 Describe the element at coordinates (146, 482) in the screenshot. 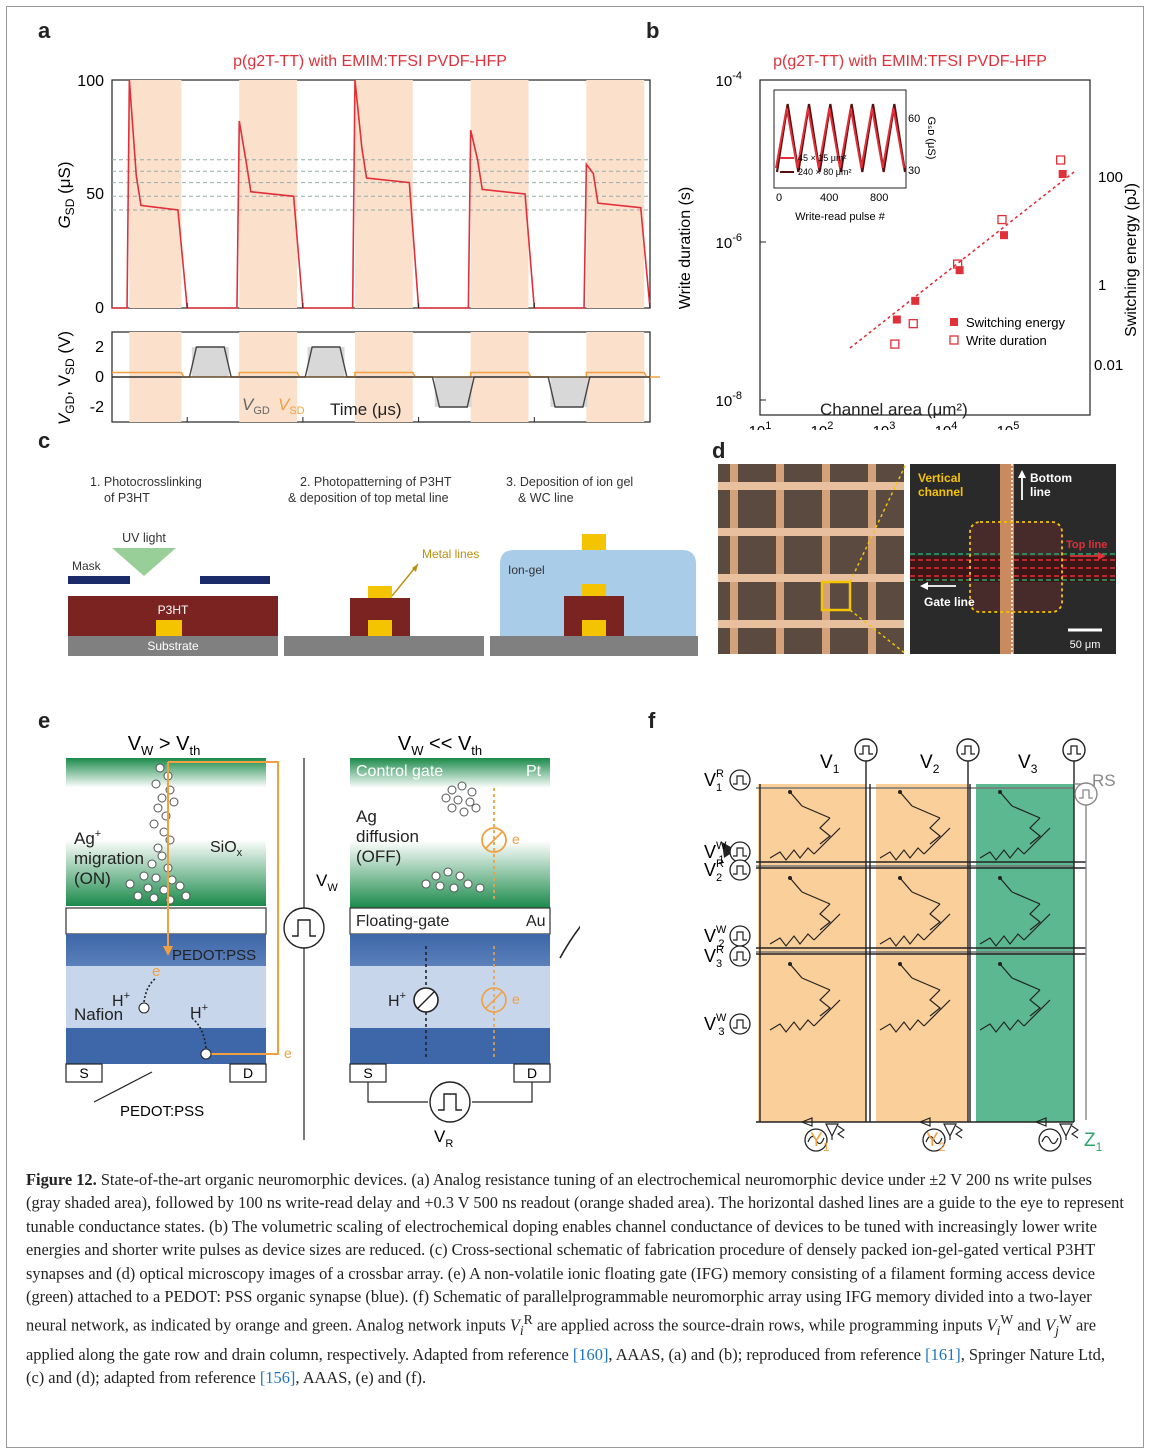

I see `step1-label: 1. Photocrosslinking` at that location.